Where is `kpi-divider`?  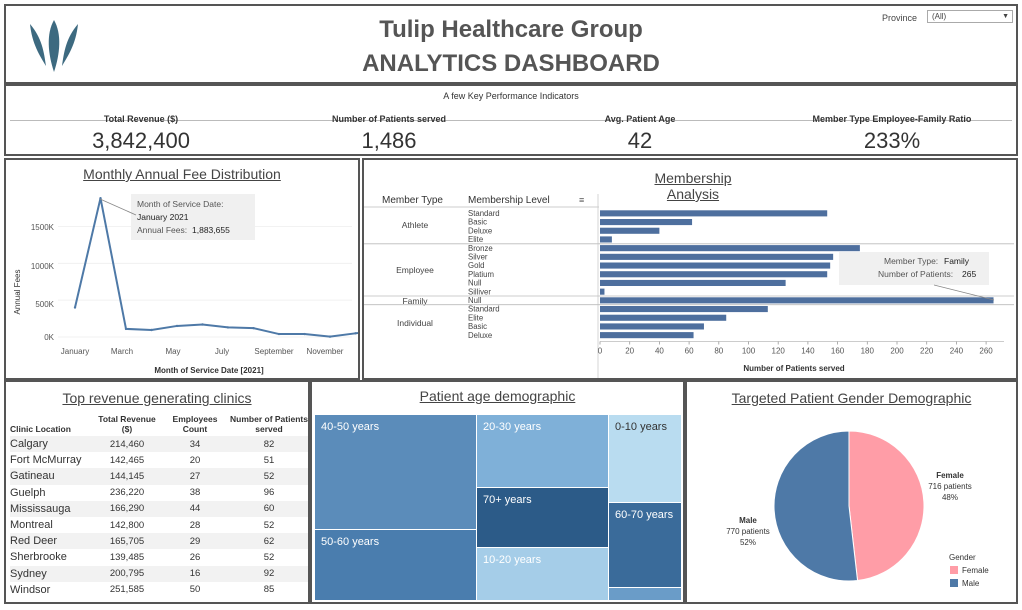
kpi-divider is located at coordinates (511, 120).